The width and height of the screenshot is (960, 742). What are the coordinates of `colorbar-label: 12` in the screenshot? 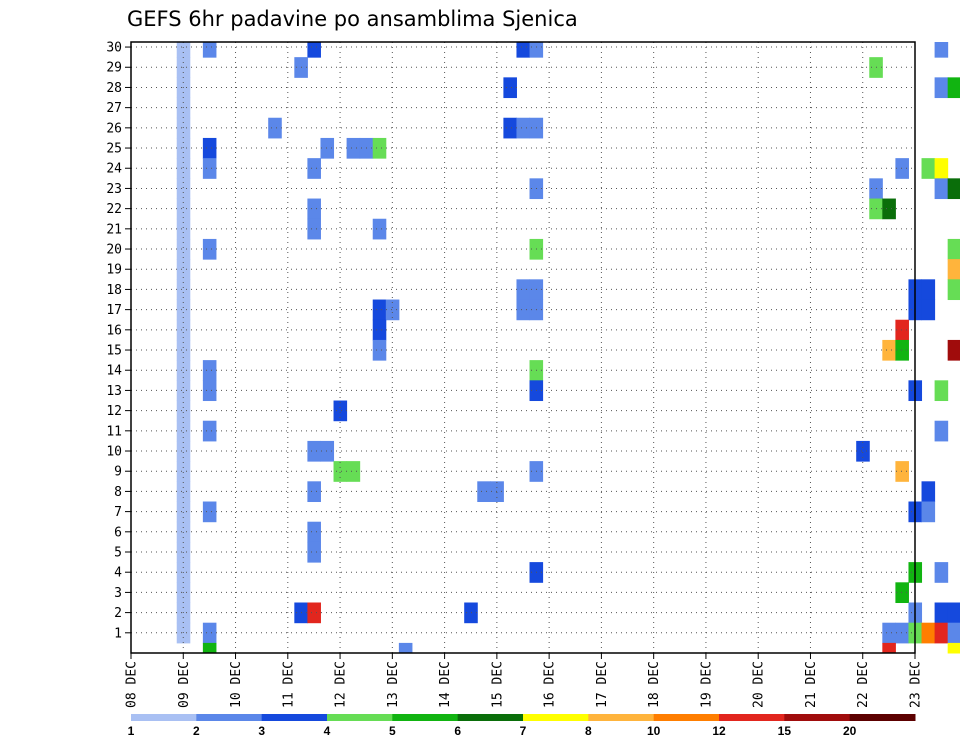 It's located at (719, 731).